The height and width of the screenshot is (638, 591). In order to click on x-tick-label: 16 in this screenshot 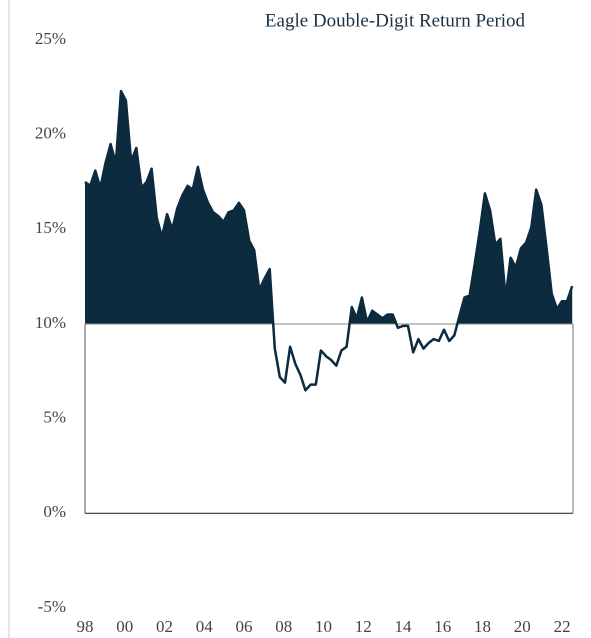, I will do `click(442, 626)`.